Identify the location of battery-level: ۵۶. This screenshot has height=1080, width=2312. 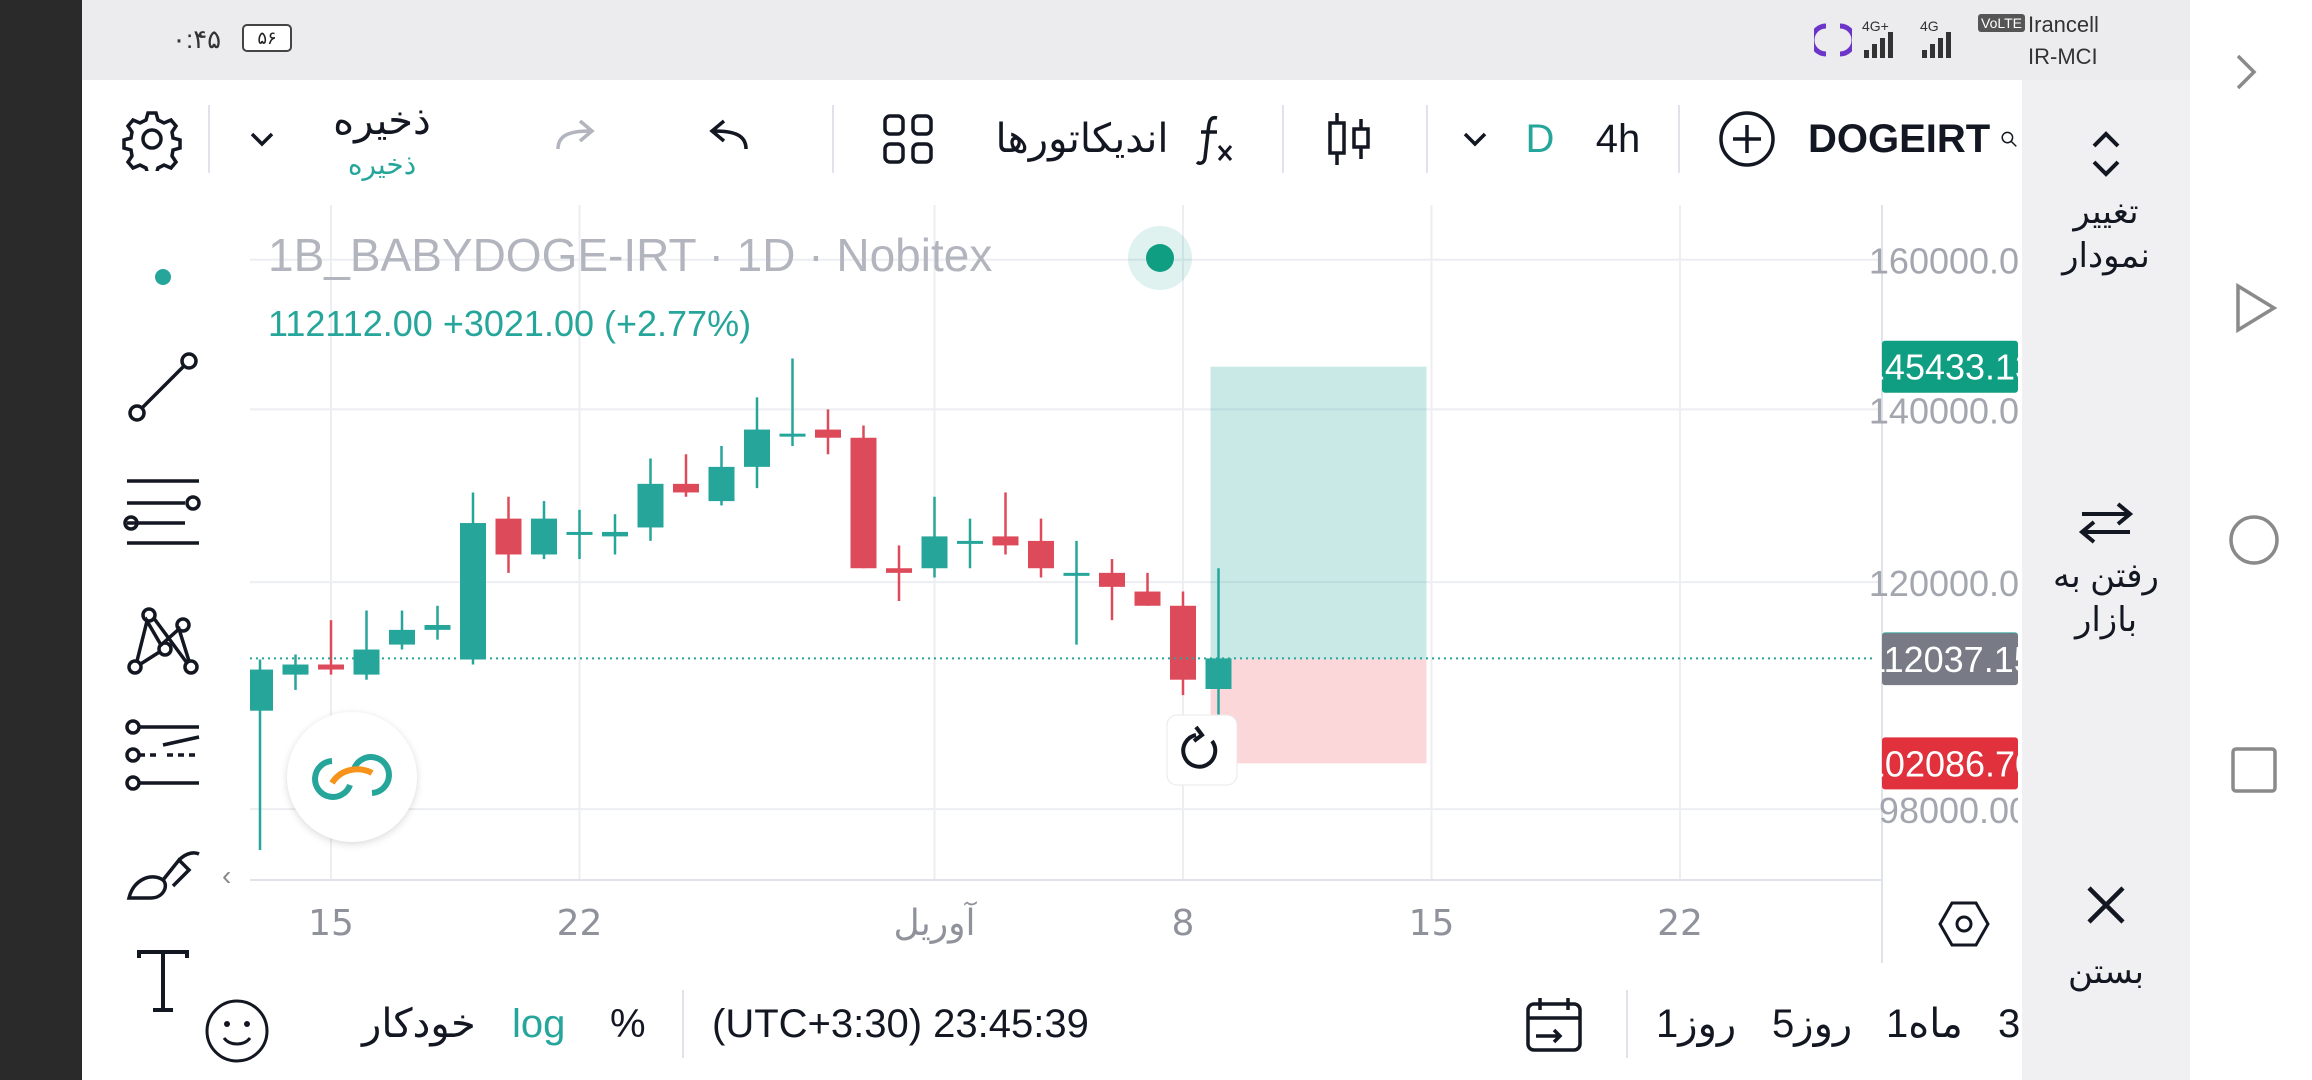
(267, 38).